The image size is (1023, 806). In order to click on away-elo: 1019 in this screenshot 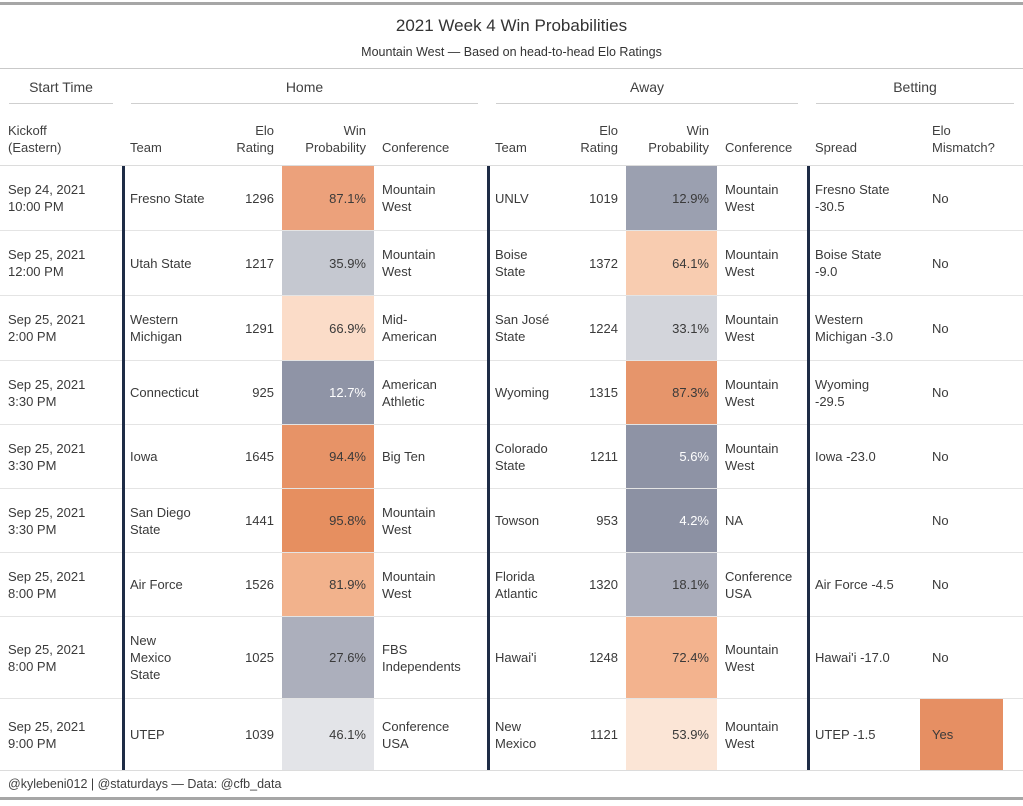, I will do `click(603, 198)`.